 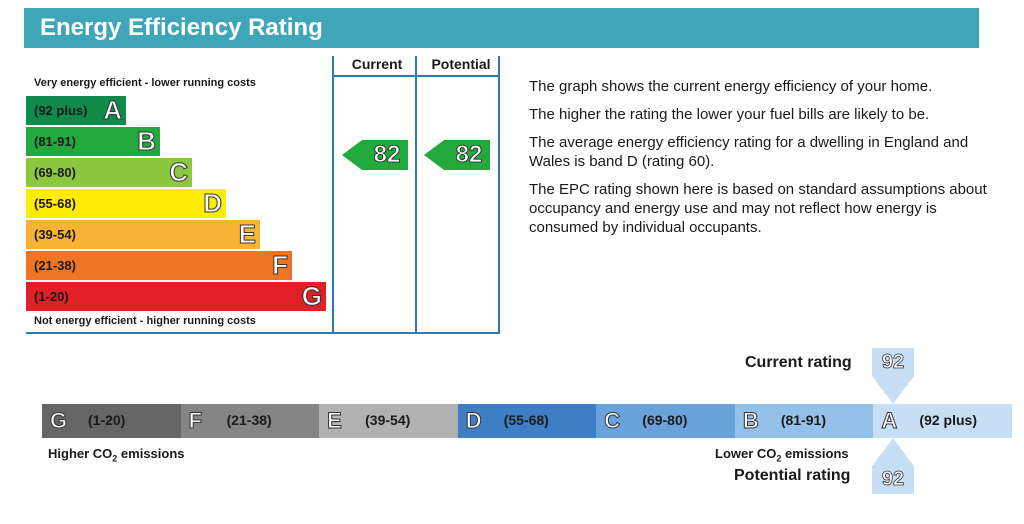 What do you see at coordinates (55, 203) in the screenshot?
I see `band-range-label: (55-68)` at bounding box center [55, 203].